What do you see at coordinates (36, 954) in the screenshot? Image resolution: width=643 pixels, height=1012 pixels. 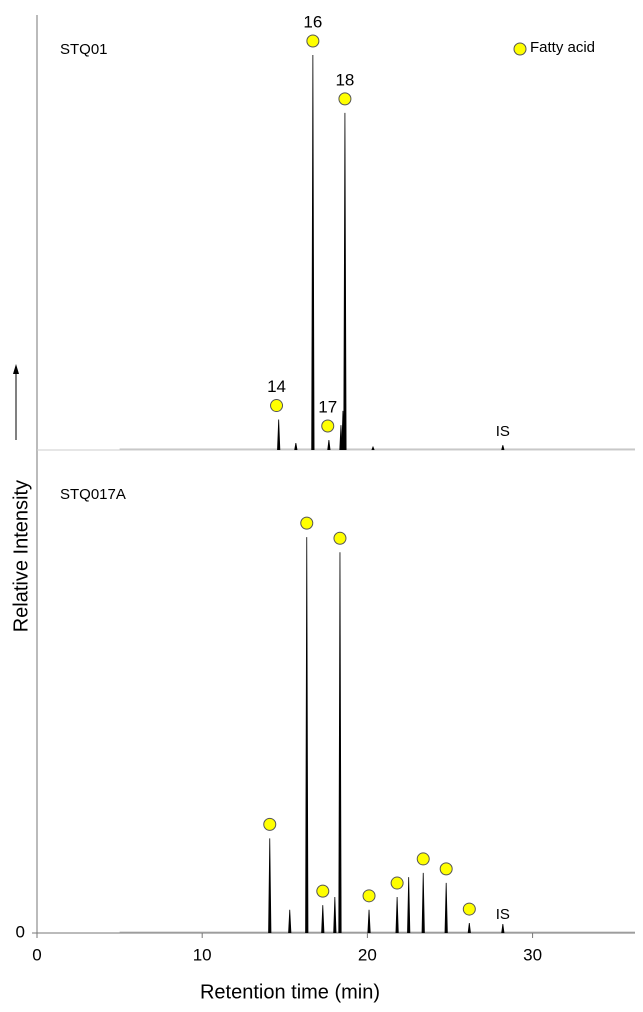 I see `x-tick-label: 0` at bounding box center [36, 954].